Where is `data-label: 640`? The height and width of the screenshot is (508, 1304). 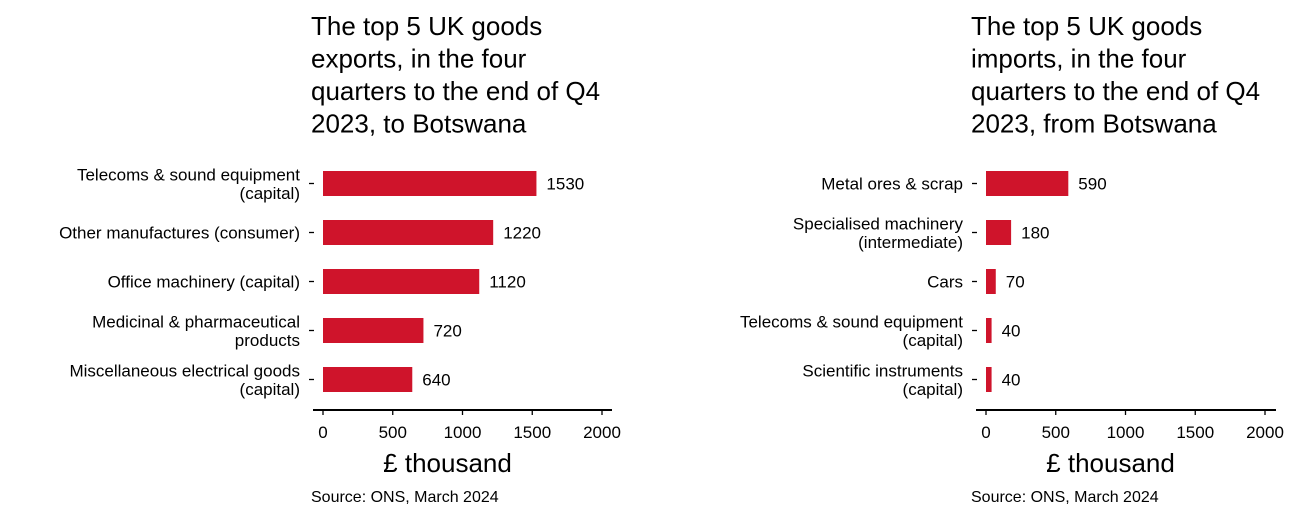
data-label: 640 is located at coordinates (436, 380).